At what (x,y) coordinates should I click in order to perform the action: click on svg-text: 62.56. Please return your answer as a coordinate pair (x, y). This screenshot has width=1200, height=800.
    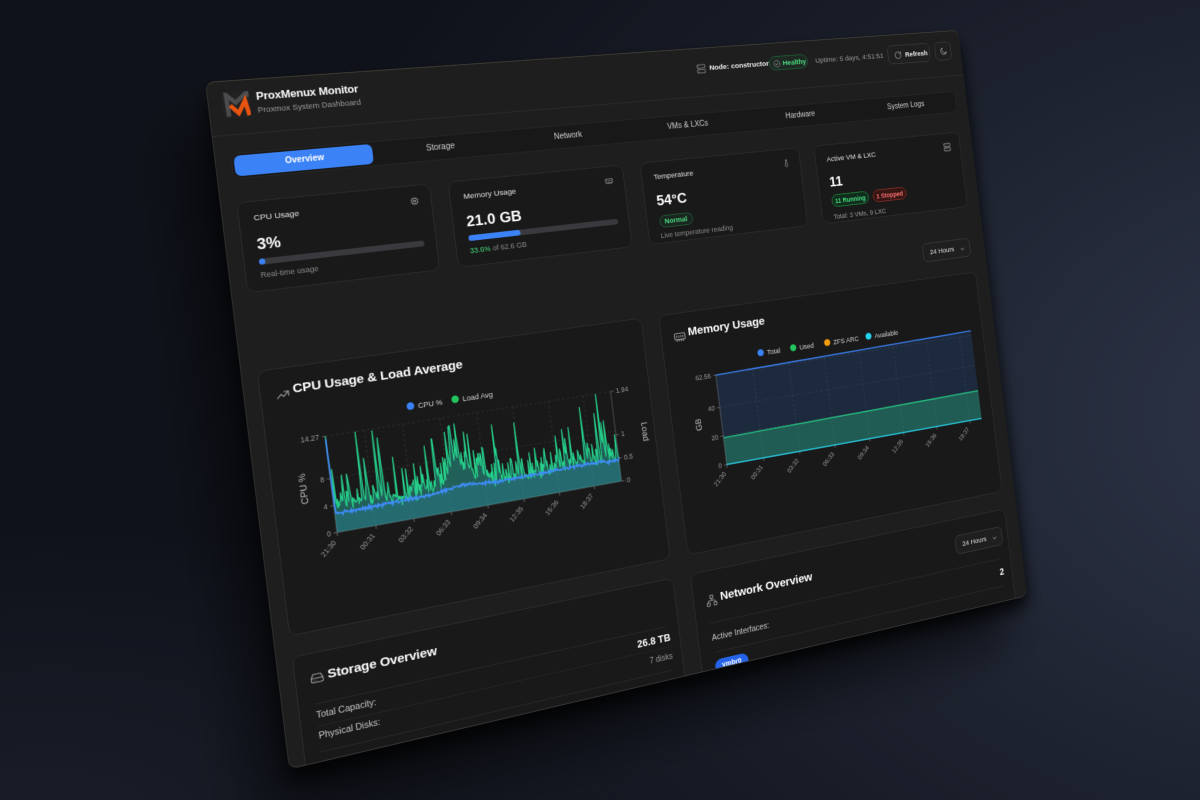
    Looking at the image, I should click on (703, 377).